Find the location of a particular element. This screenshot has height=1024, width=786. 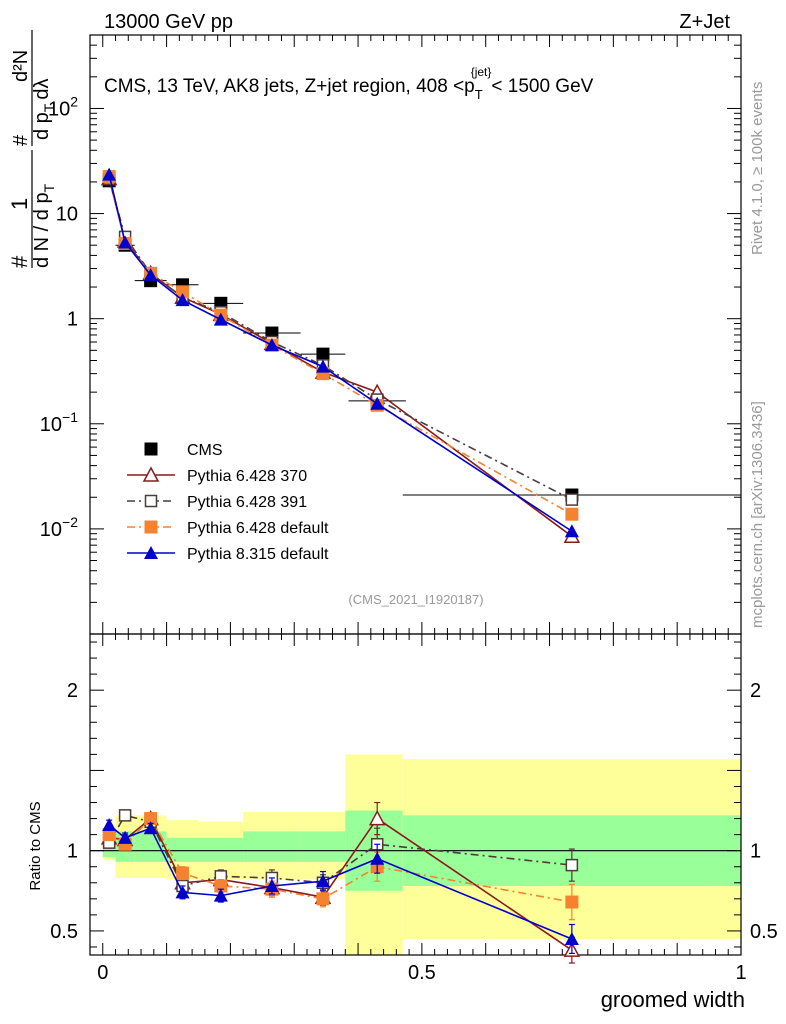

mcplots-label: mcplots.cern.ch [arXiv:1306.3436] is located at coordinates (757, 514).